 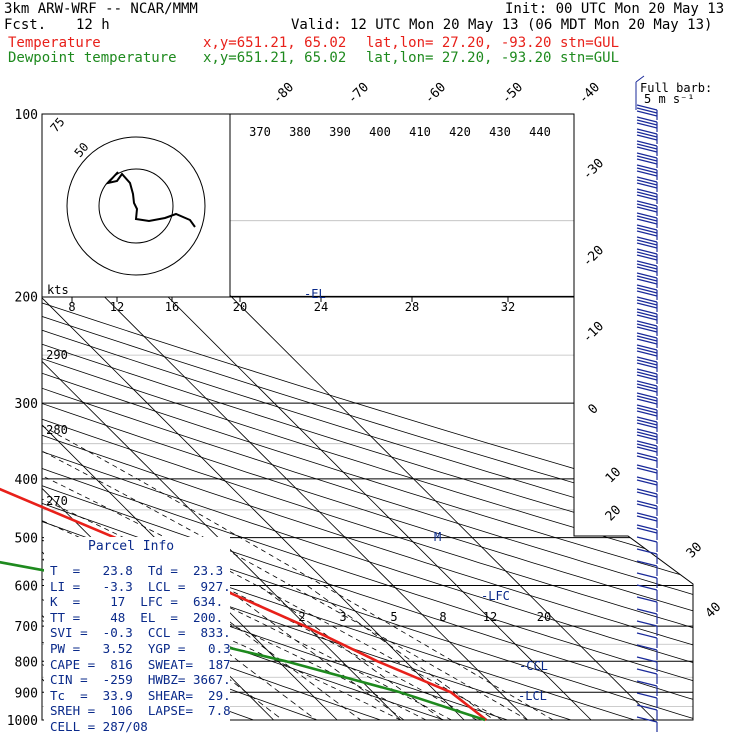 What do you see at coordinates (532, 696) in the screenshot?
I see `level-annotation: -LCL` at bounding box center [532, 696].